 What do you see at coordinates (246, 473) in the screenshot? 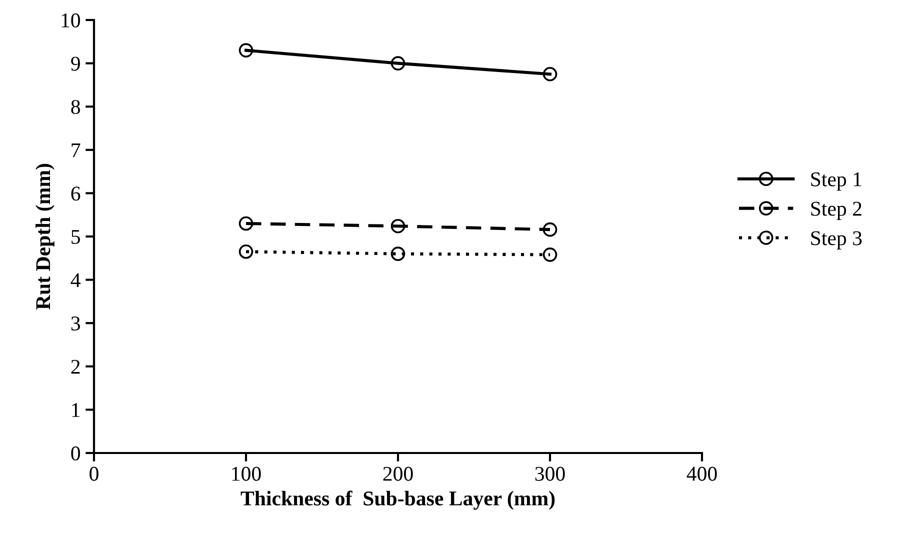
I see `x-tick-label: 100` at bounding box center [246, 473].